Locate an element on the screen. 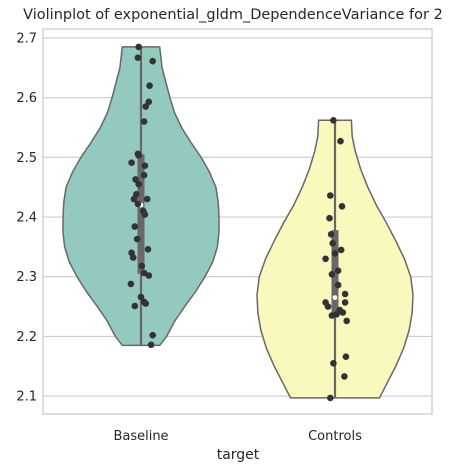 The height and width of the screenshot is (473, 461). median-marker is located at coordinates (335, 298).